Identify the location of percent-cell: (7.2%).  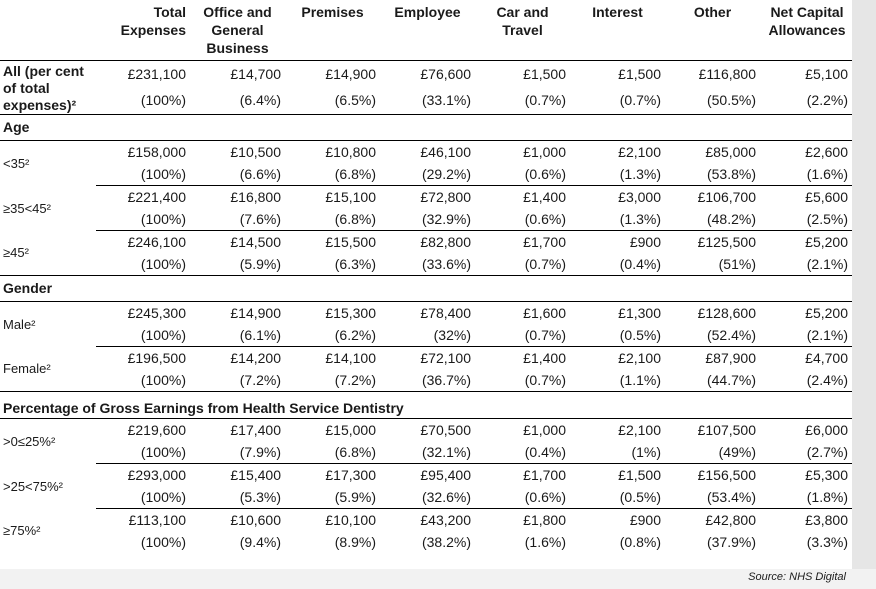
(355, 380).